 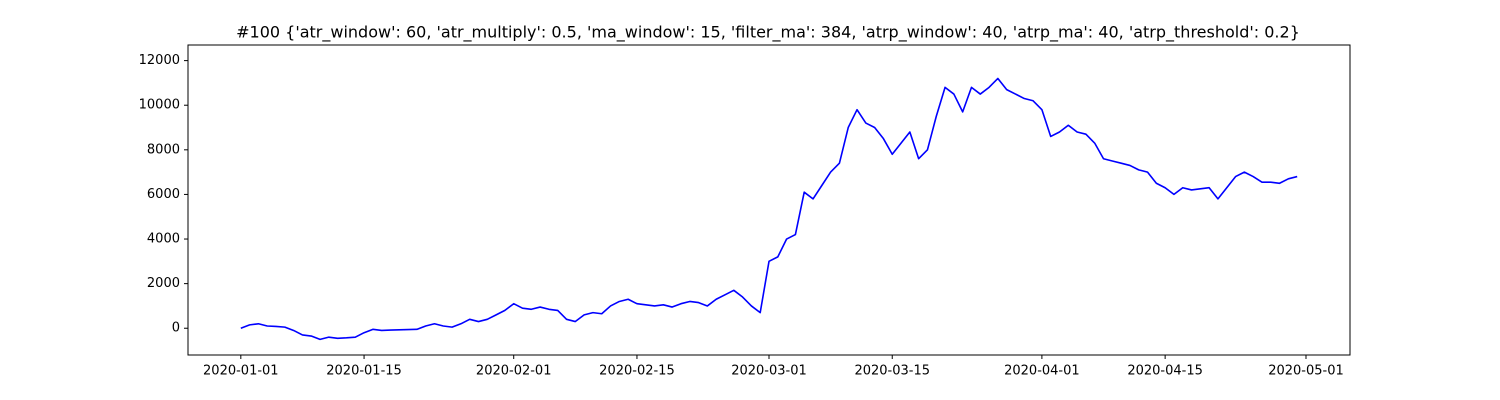 What do you see at coordinates (1165, 371) in the screenshot?
I see `x-tick-label: 2020-04-15` at bounding box center [1165, 371].